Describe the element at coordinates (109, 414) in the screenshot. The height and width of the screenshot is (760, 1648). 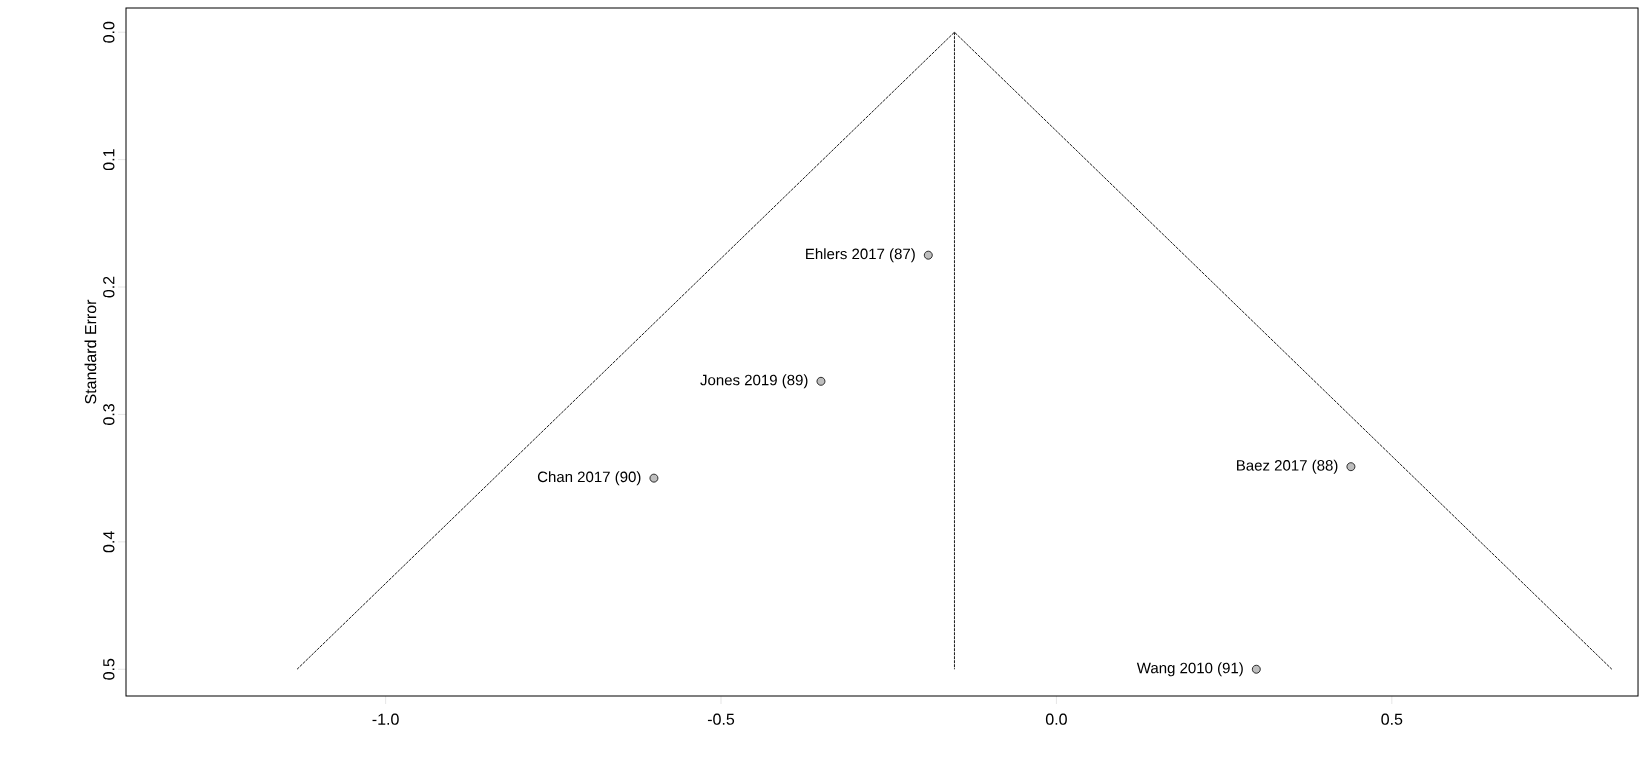
I see `y-tick-label: 0.3` at that location.